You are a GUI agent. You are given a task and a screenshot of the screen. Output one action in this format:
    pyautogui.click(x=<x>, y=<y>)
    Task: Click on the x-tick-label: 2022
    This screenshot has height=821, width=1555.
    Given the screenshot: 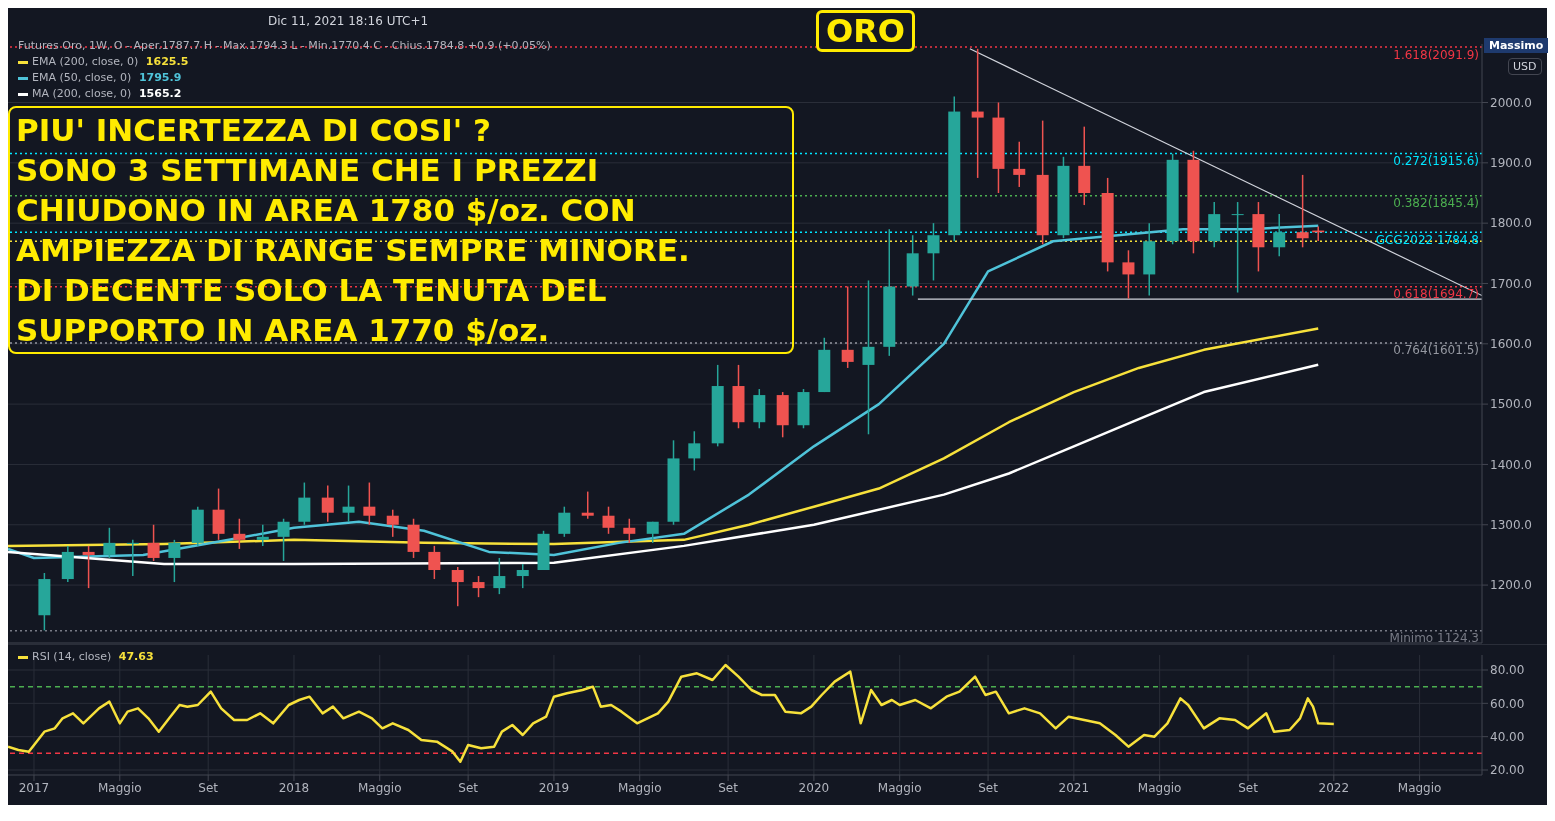 What is the action you would take?
    pyautogui.click(x=1334, y=787)
    